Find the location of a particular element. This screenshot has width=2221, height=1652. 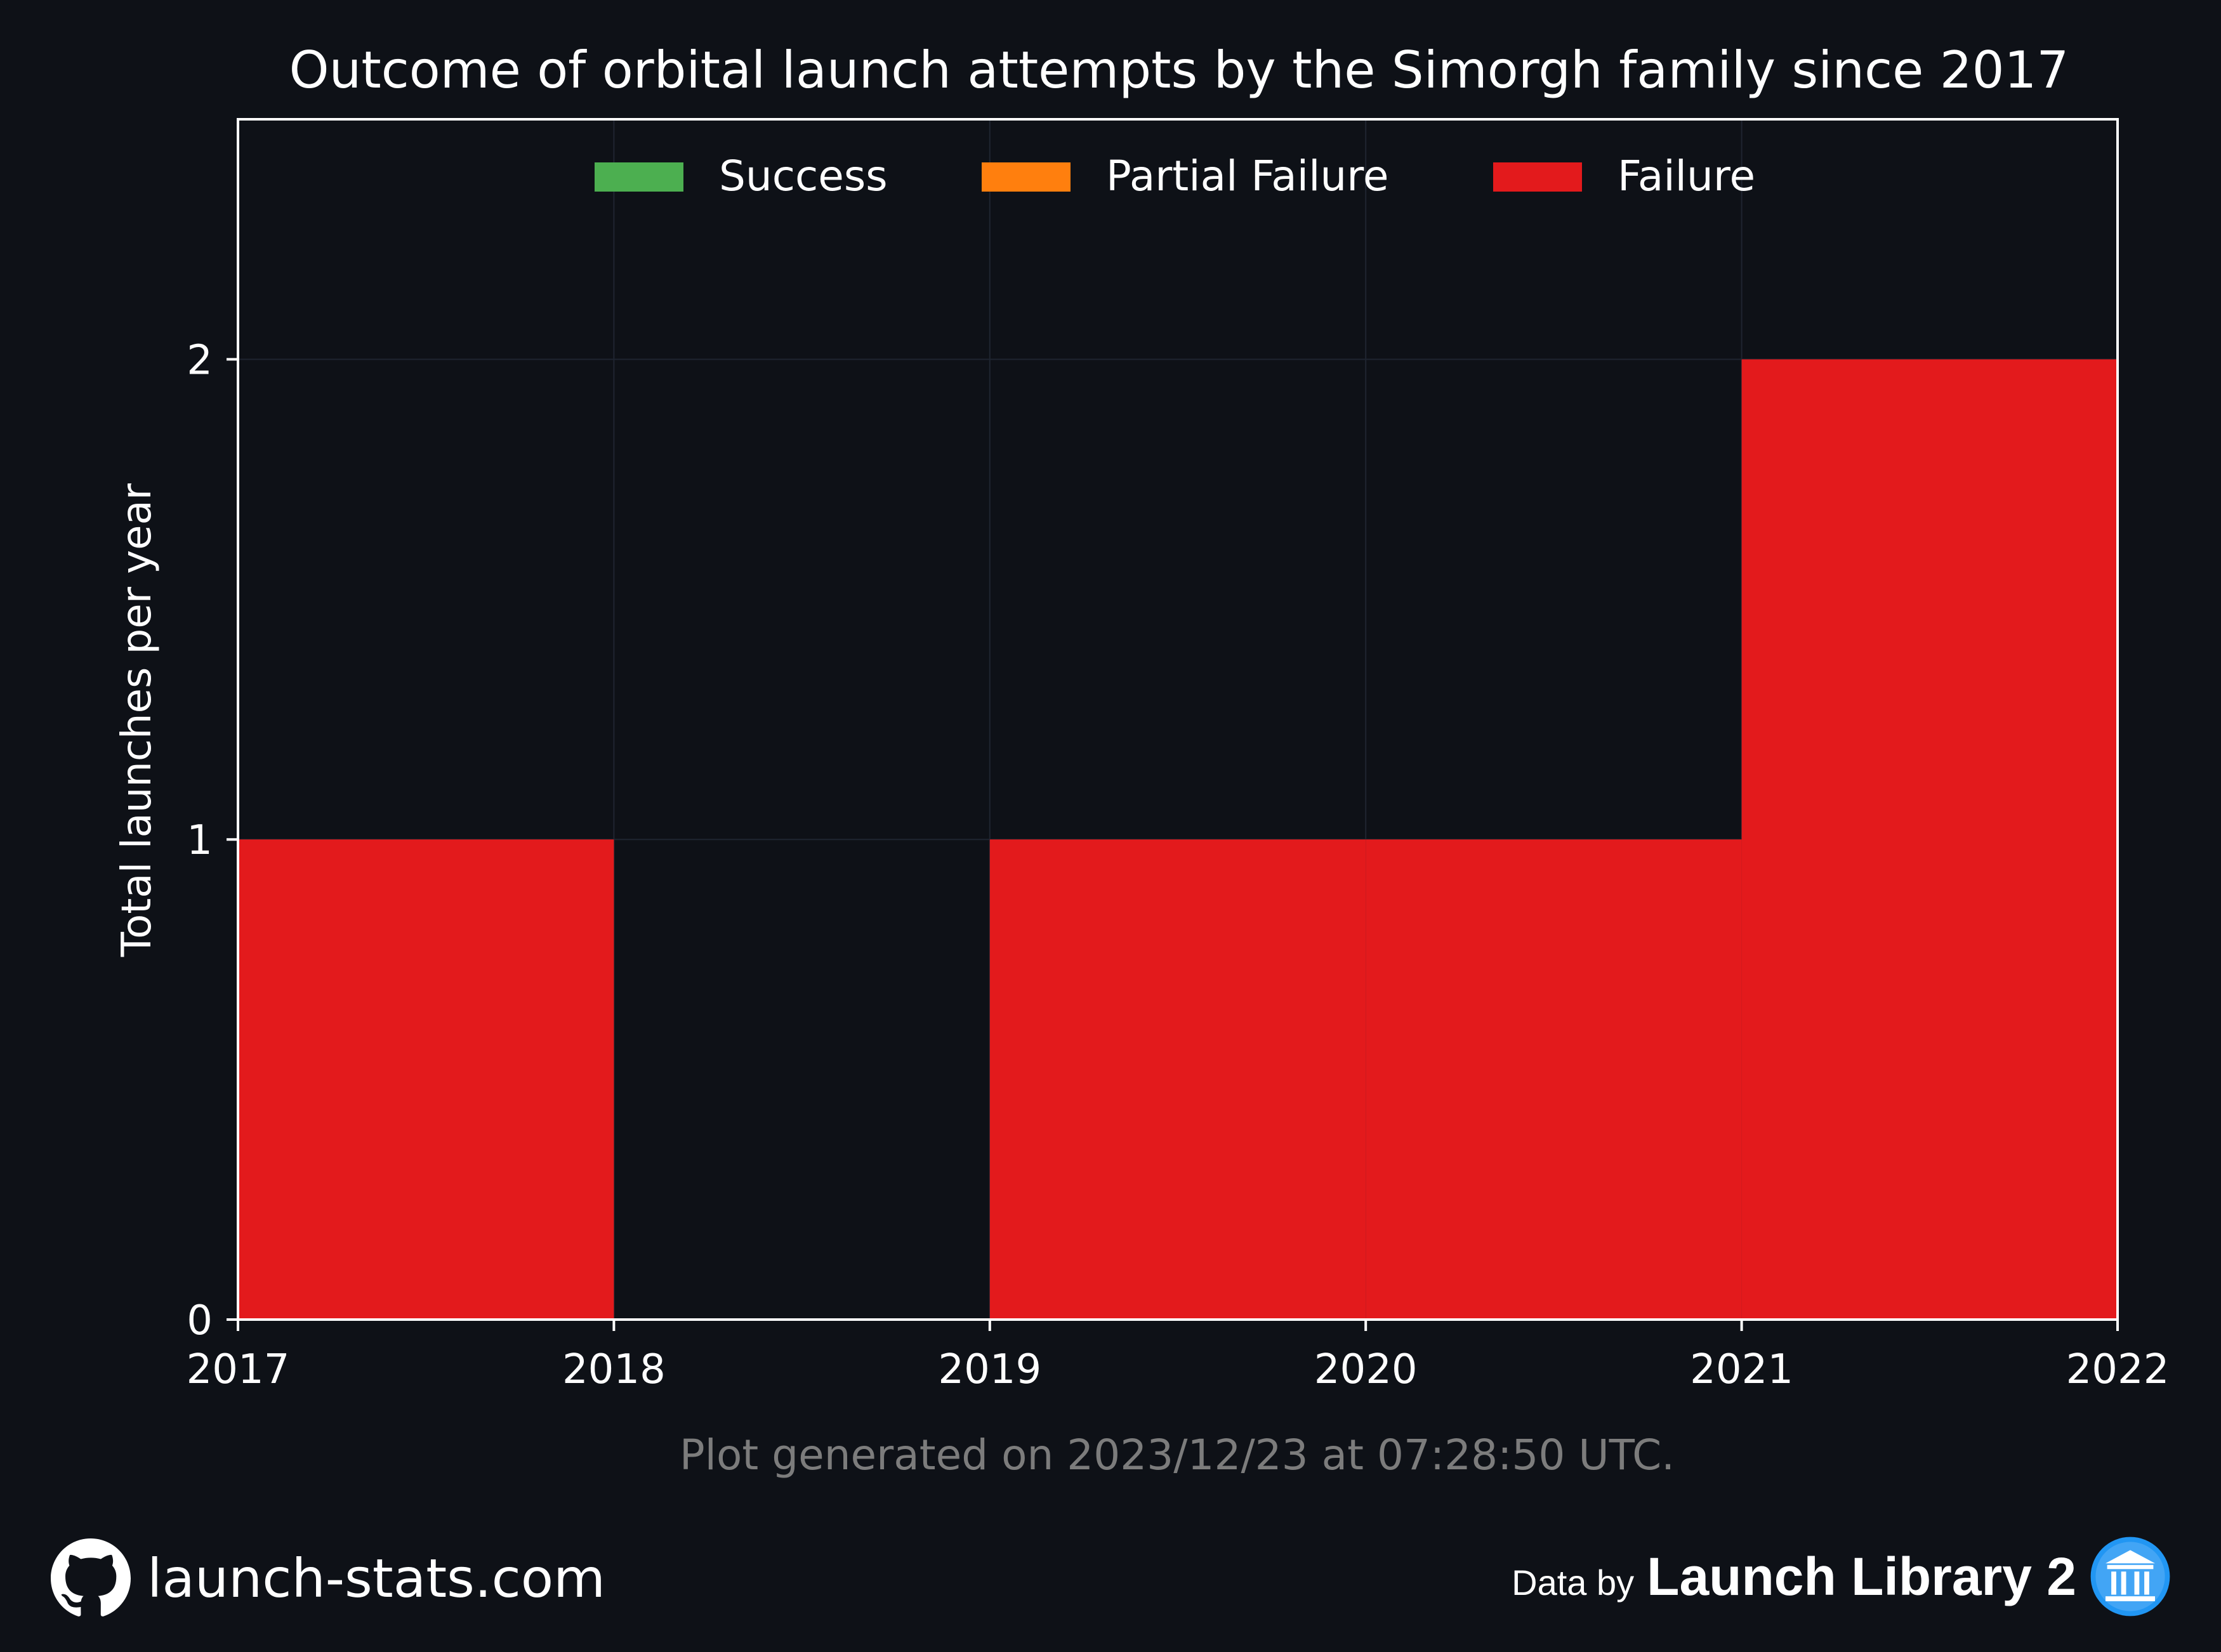

legend: Success Partial Failure Failure is located at coordinates (1175, 176).